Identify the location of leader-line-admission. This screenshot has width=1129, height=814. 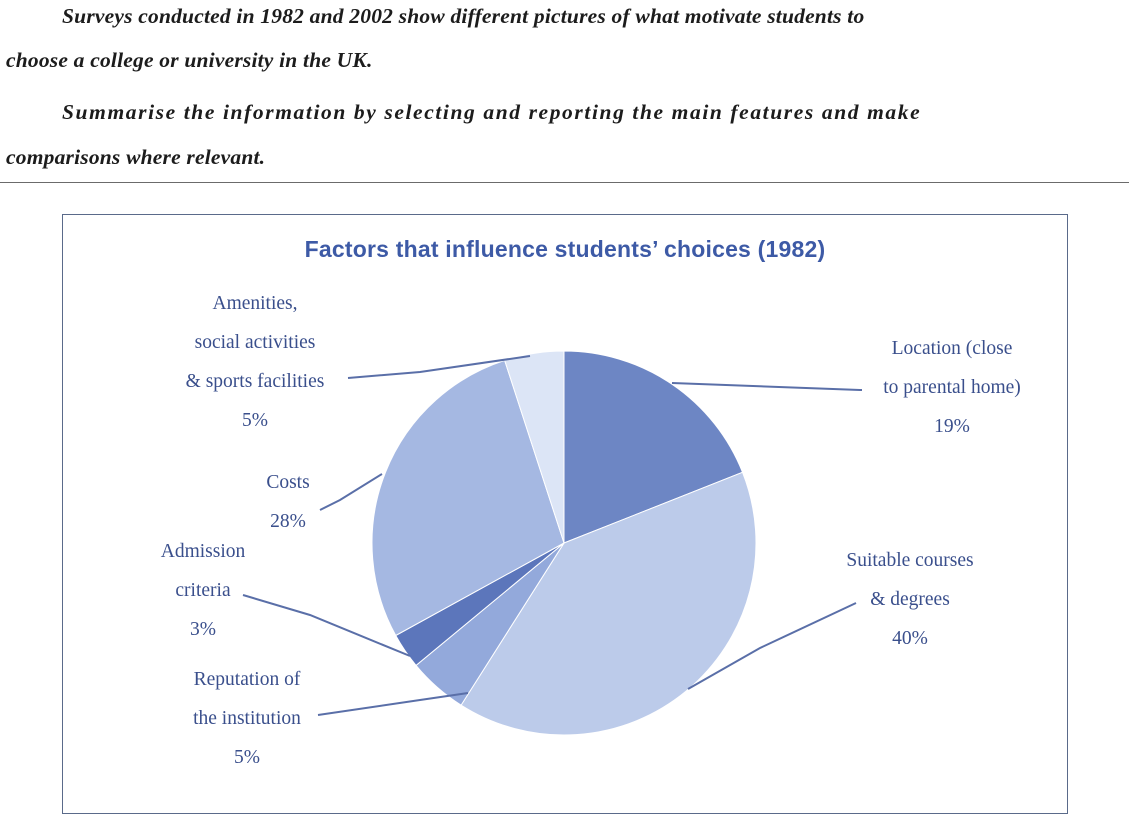
(326, 625).